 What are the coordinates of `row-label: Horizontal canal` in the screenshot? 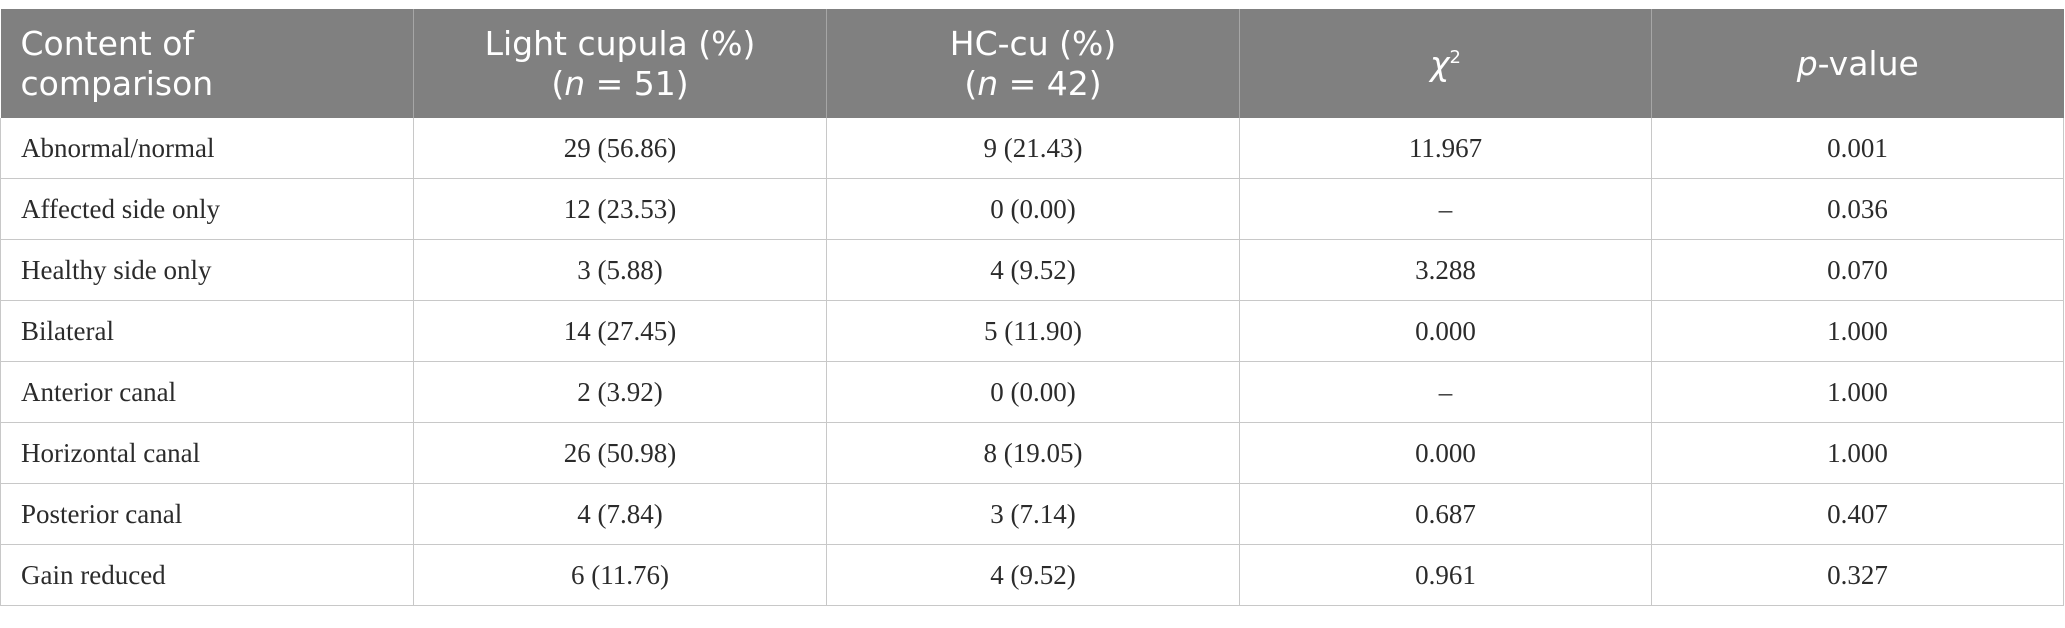 It's located at (207, 453).